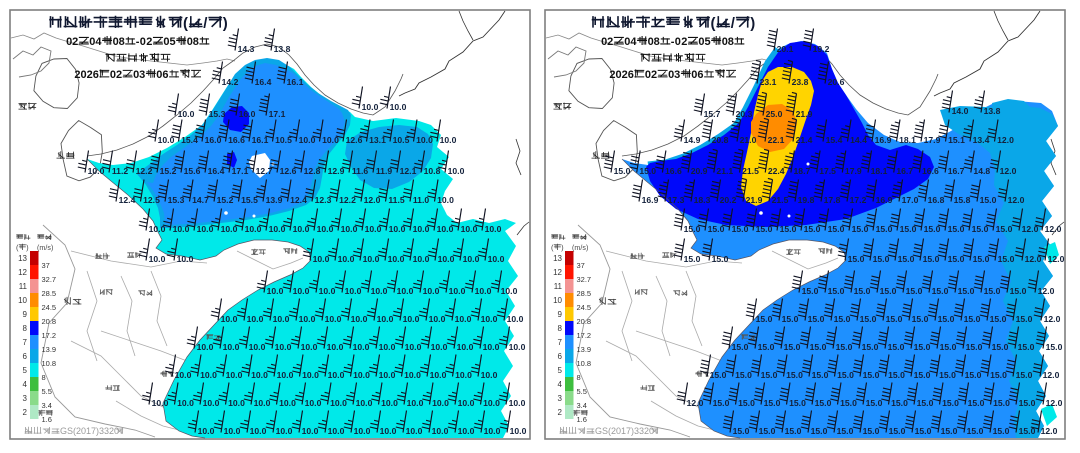 This screenshot has height=453, width=1080. I want to click on svg-text: 17.9, so click(932, 140).